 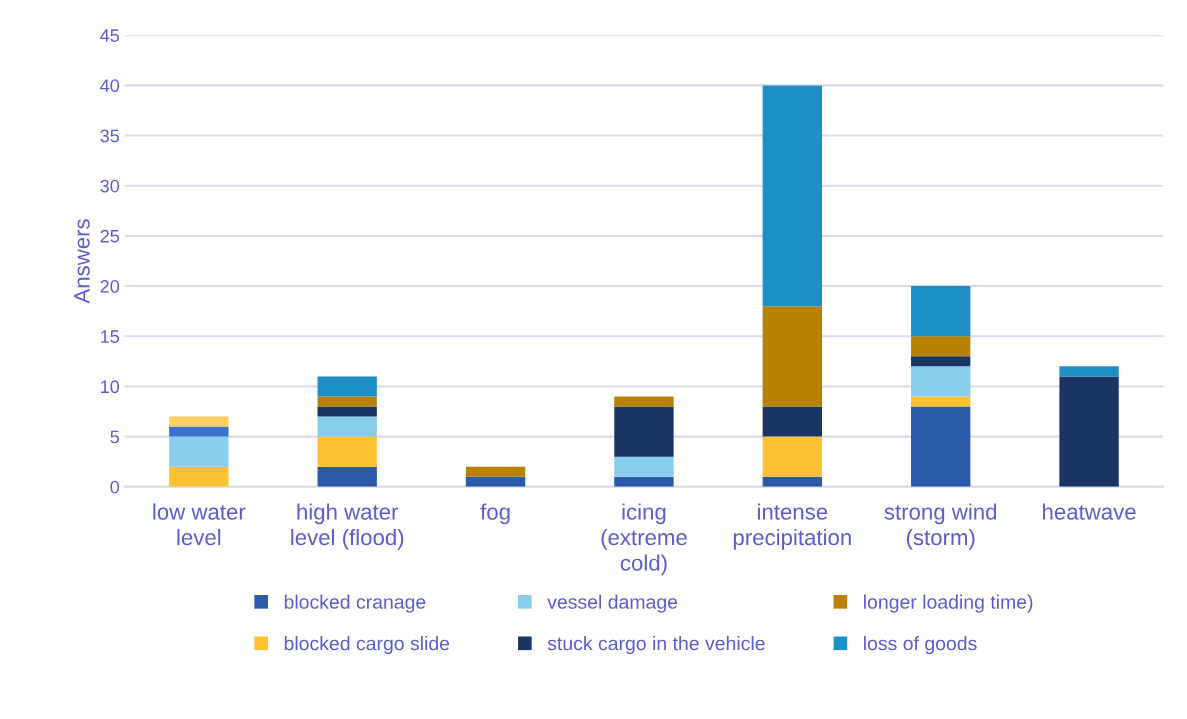 I want to click on legend-label: vessel damage, so click(x=612, y=603).